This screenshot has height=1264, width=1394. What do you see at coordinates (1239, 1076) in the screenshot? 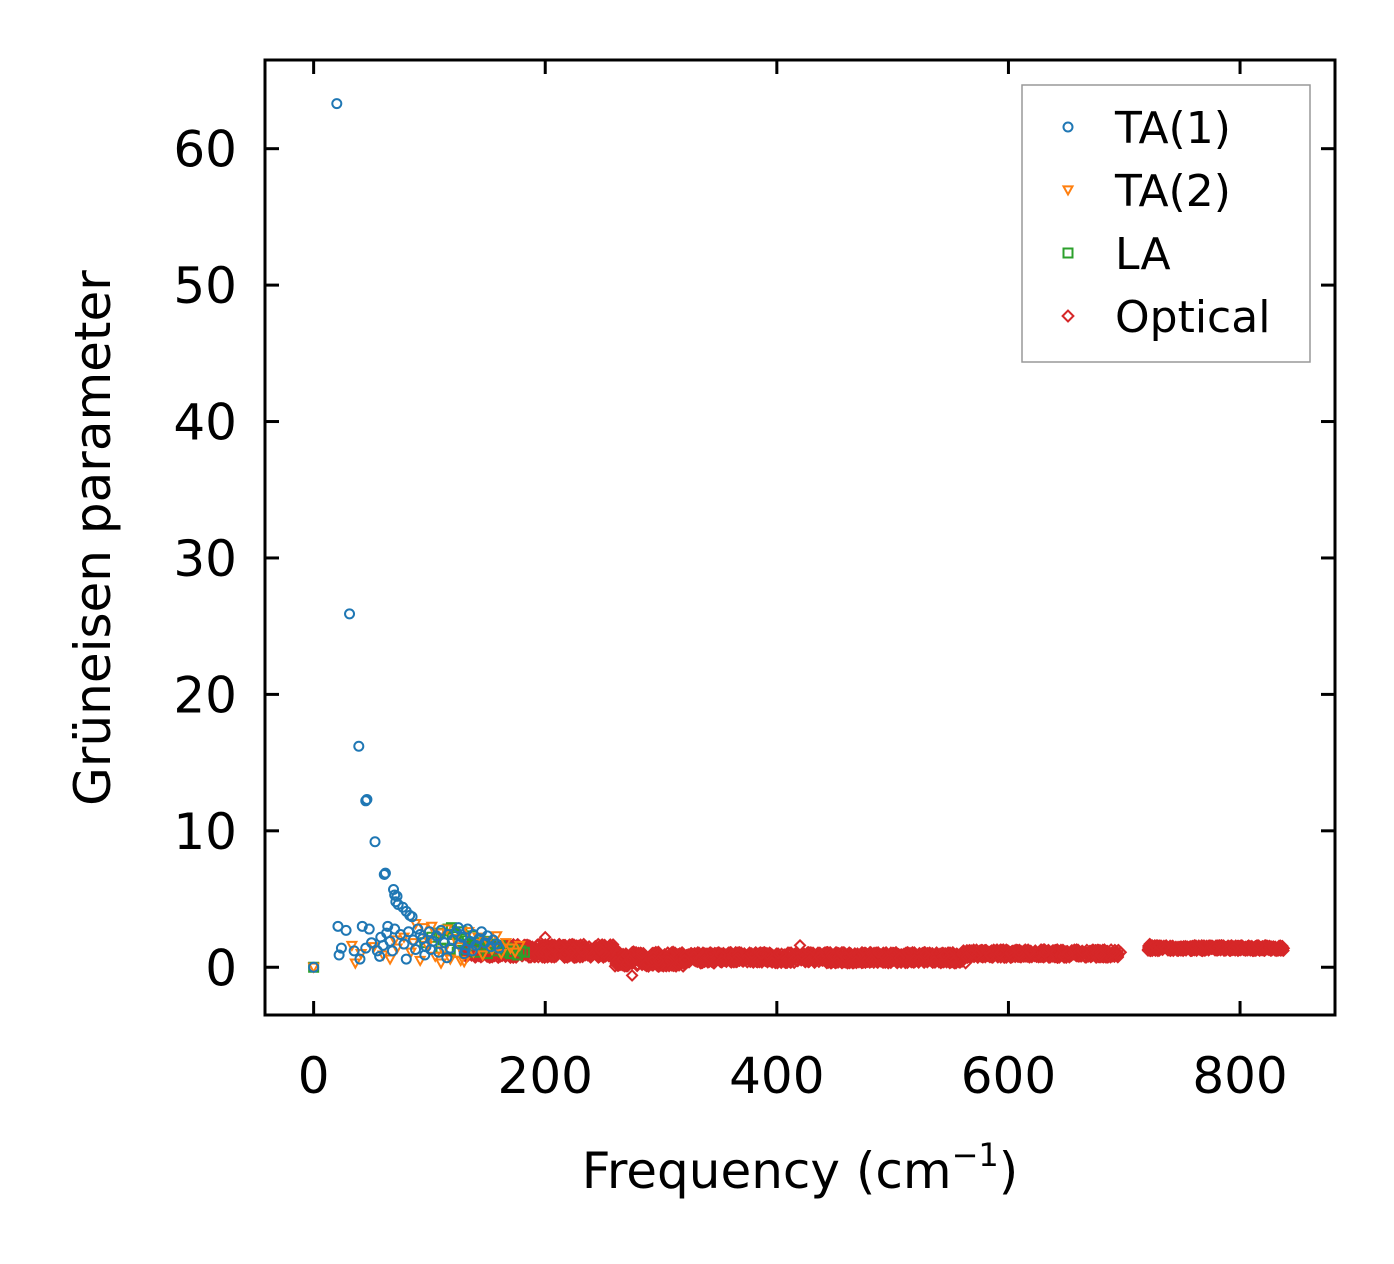
I see `x-tick-label: 800` at bounding box center [1239, 1076].